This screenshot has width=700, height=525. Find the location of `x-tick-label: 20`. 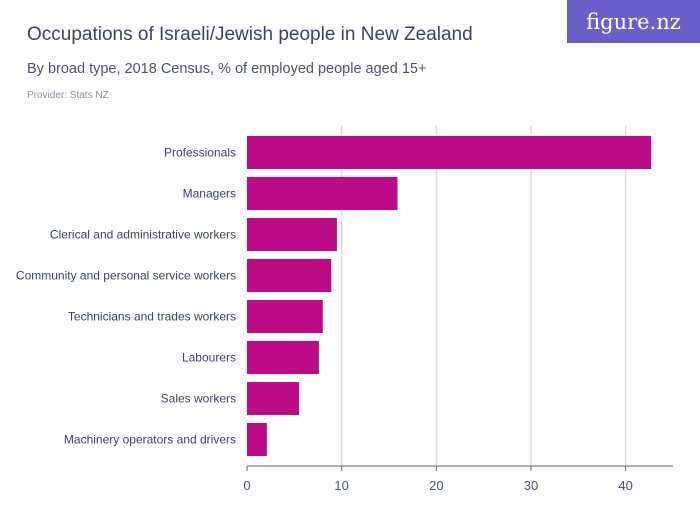

x-tick-label: 20 is located at coordinates (436, 485).